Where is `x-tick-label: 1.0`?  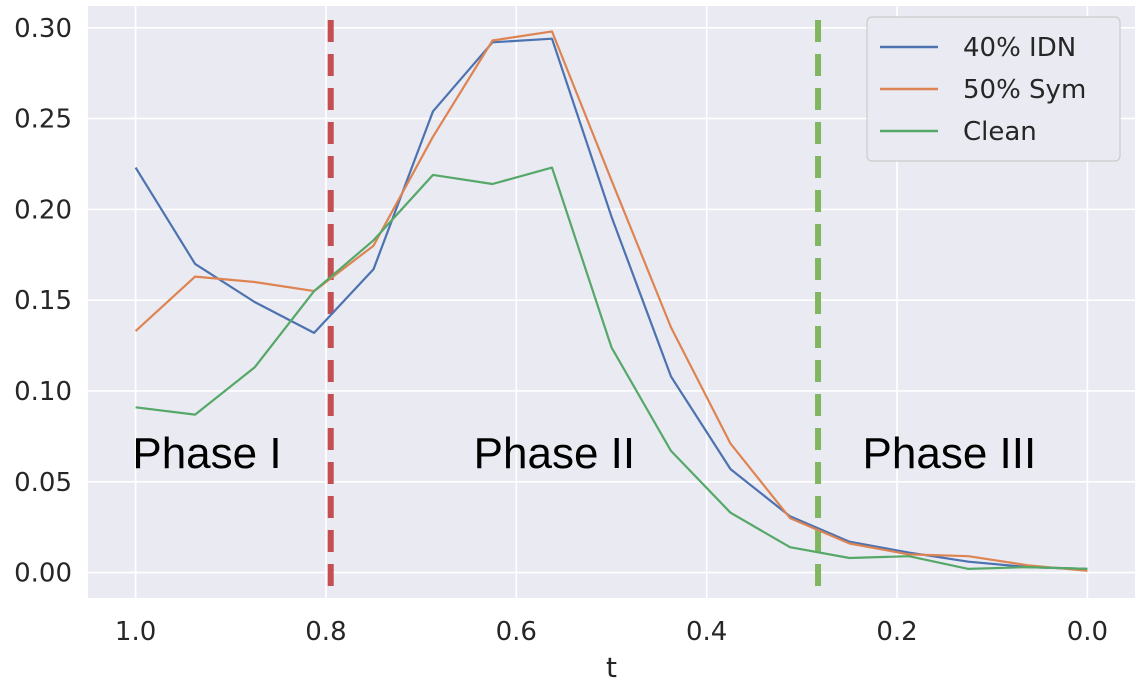 x-tick-label: 1.0 is located at coordinates (135, 632).